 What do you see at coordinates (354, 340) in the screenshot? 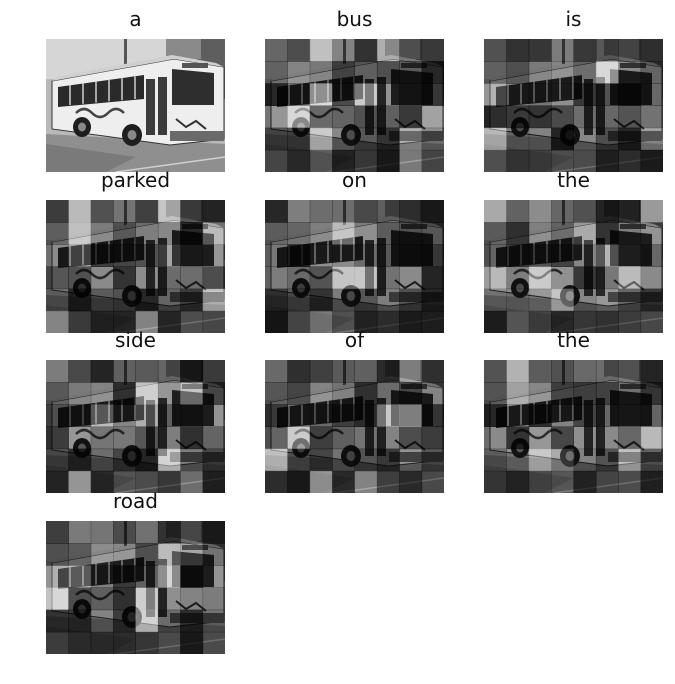
I see `caption-word: of` at bounding box center [354, 340].